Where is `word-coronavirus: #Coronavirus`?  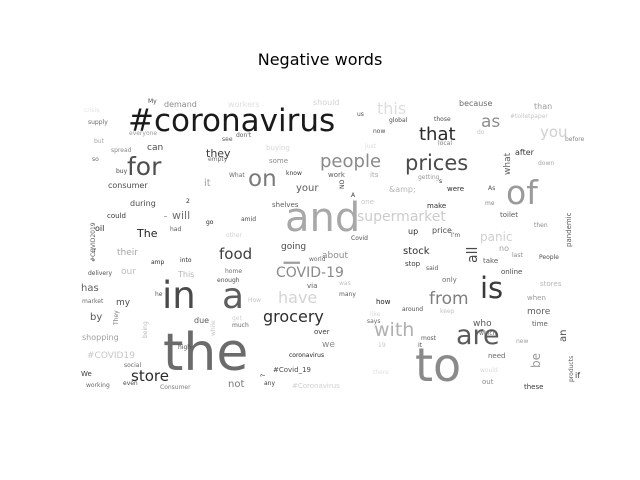 word-coronavirus: #Coronavirus is located at coordinates (316, 386).